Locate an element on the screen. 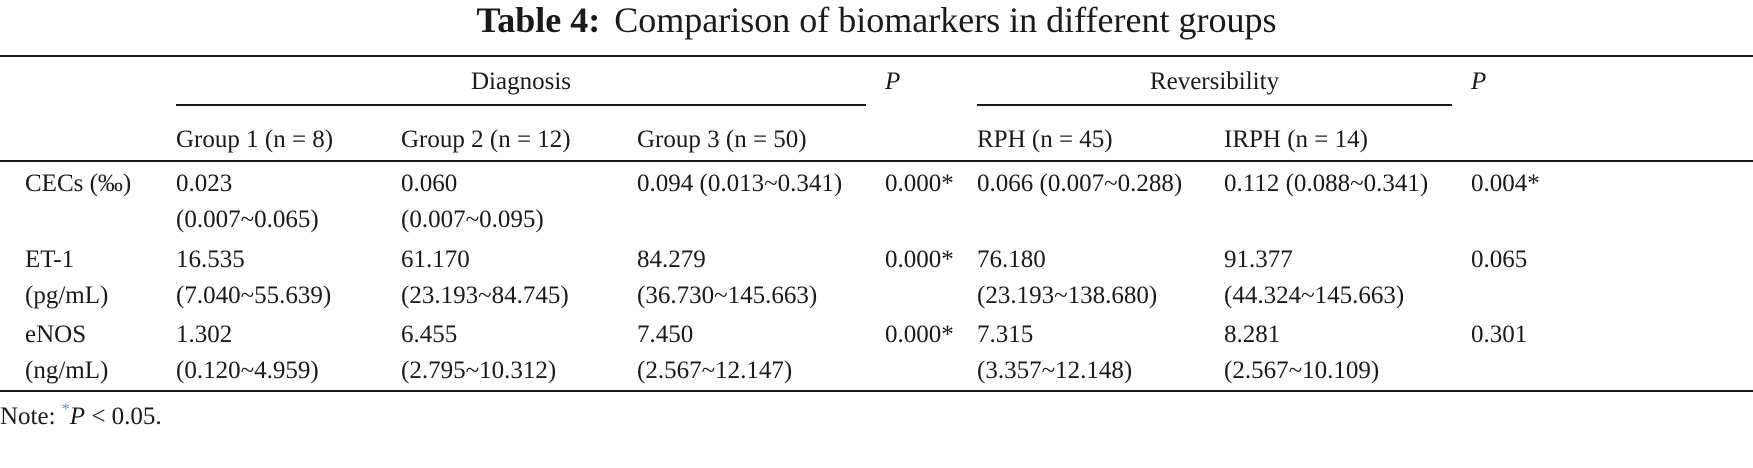  row-et1-group1: 16.535 (7.040~55.639) is located at coordinates (254, 277).